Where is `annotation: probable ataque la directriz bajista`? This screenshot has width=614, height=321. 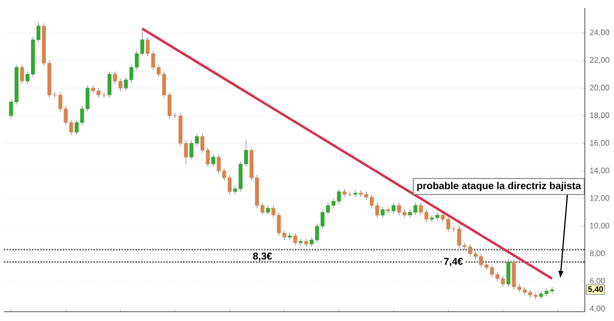
annotation: probable ataque la directriz bajista is located at coordinates (499, 187).